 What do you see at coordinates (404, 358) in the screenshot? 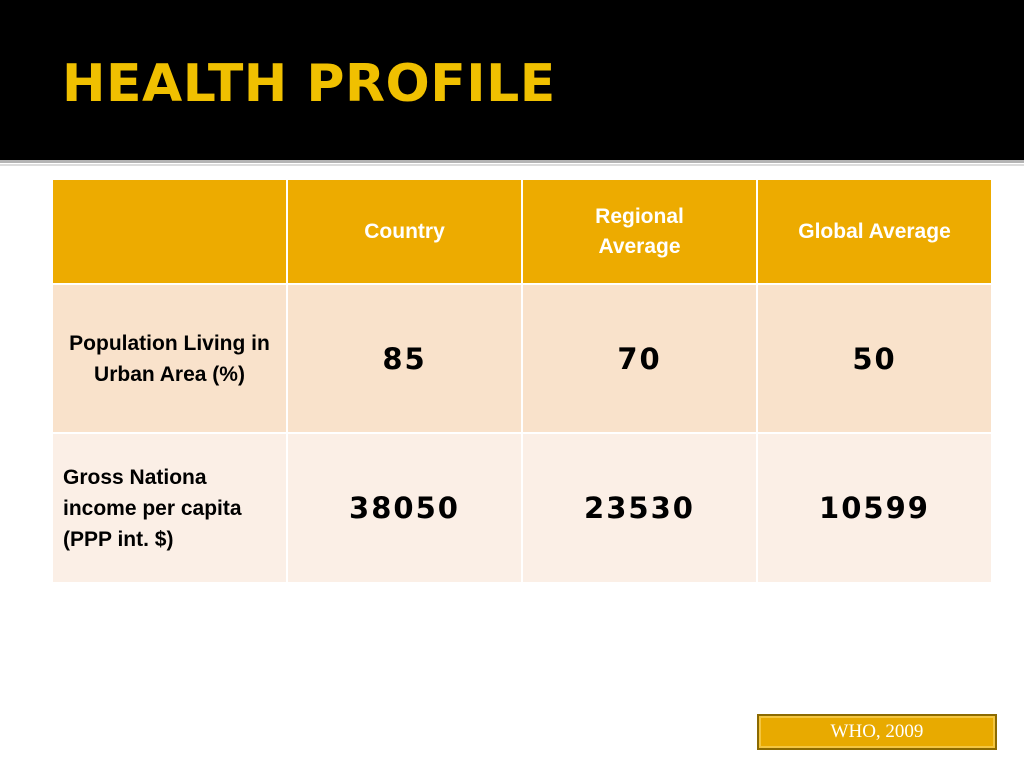
I see `cell-country-value: 85` at bounding box center [404, 358].